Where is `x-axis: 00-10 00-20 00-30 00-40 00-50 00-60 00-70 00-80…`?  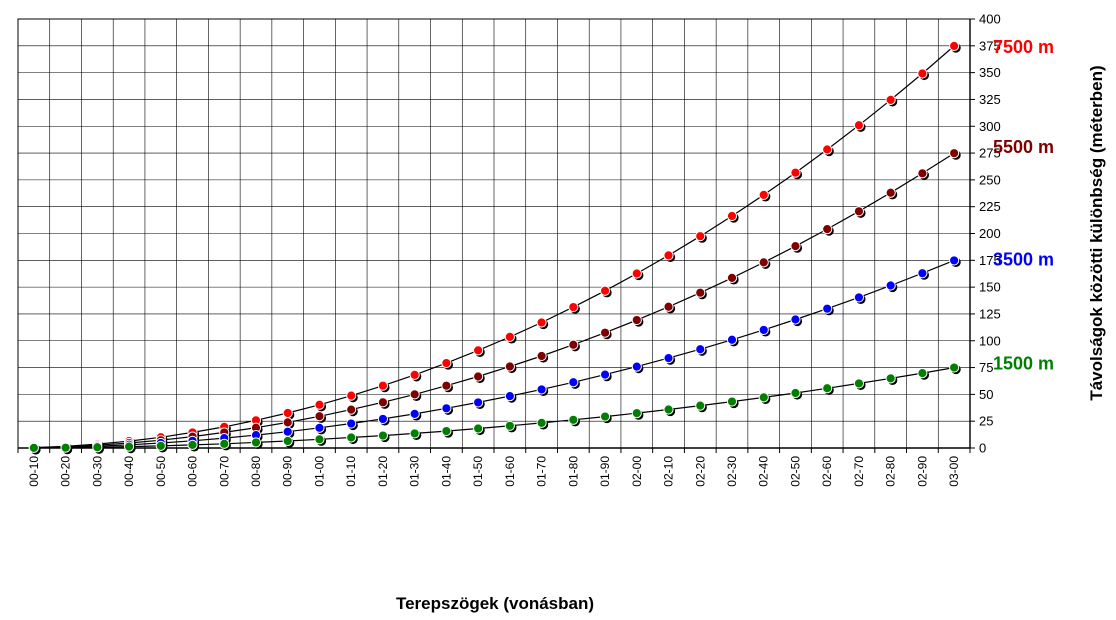 x-axis: 00-10 00-20 00-30 00-40 00-50 00-60 00-70 00-80… is located at coordinates (494, 467).